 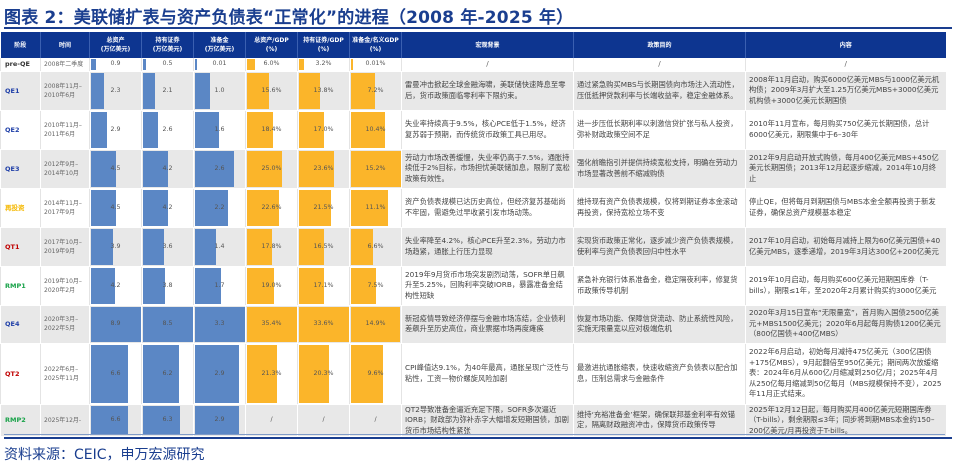 I want to click on cell-value: 2.6, so click(x=219, y=168).